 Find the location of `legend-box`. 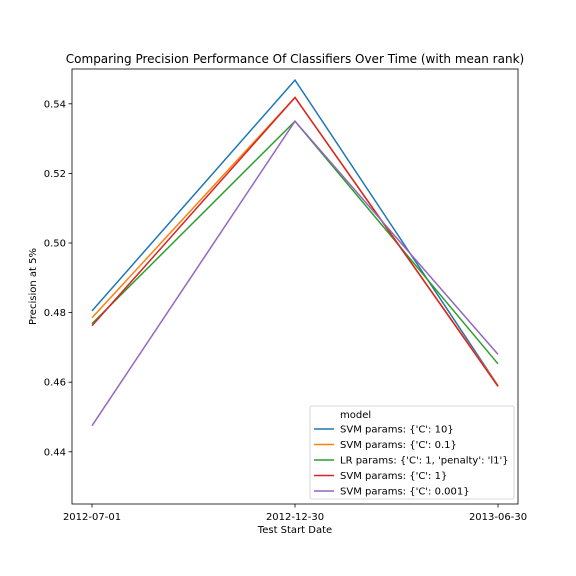

legend-box is located at coordinates (412, 452).